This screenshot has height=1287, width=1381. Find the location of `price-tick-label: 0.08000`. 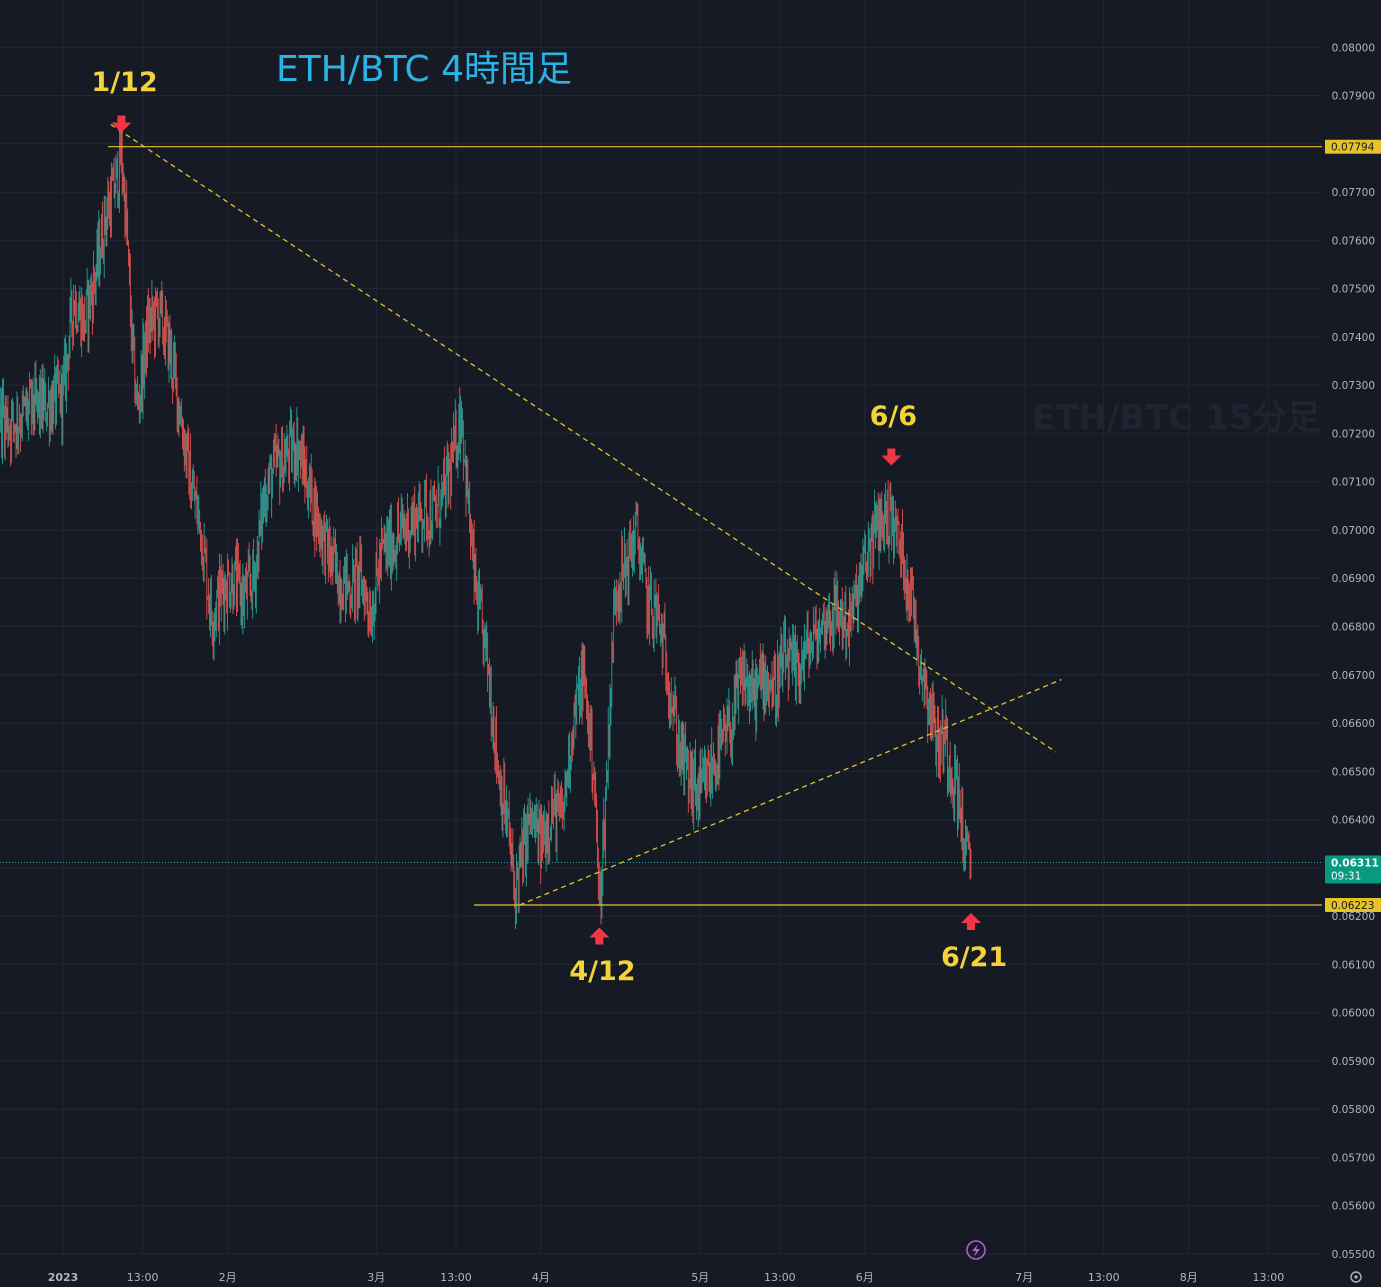

price-tick-label: 0.08000 is located at coordinates (1353, 48).